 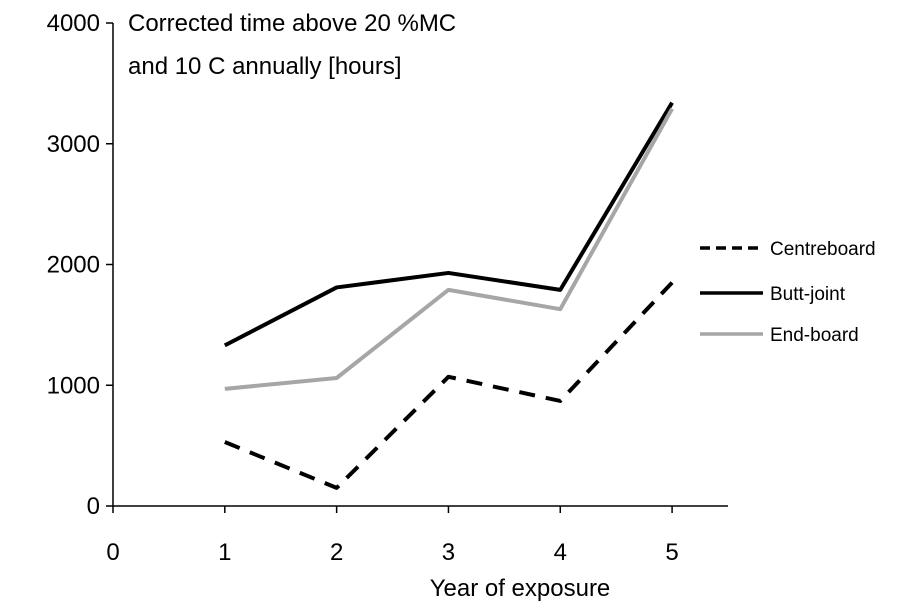 What do you see at coordinates (814, 335) in the screenshot?
I see `legend-label: End-board` at bounding box center [814, 335].